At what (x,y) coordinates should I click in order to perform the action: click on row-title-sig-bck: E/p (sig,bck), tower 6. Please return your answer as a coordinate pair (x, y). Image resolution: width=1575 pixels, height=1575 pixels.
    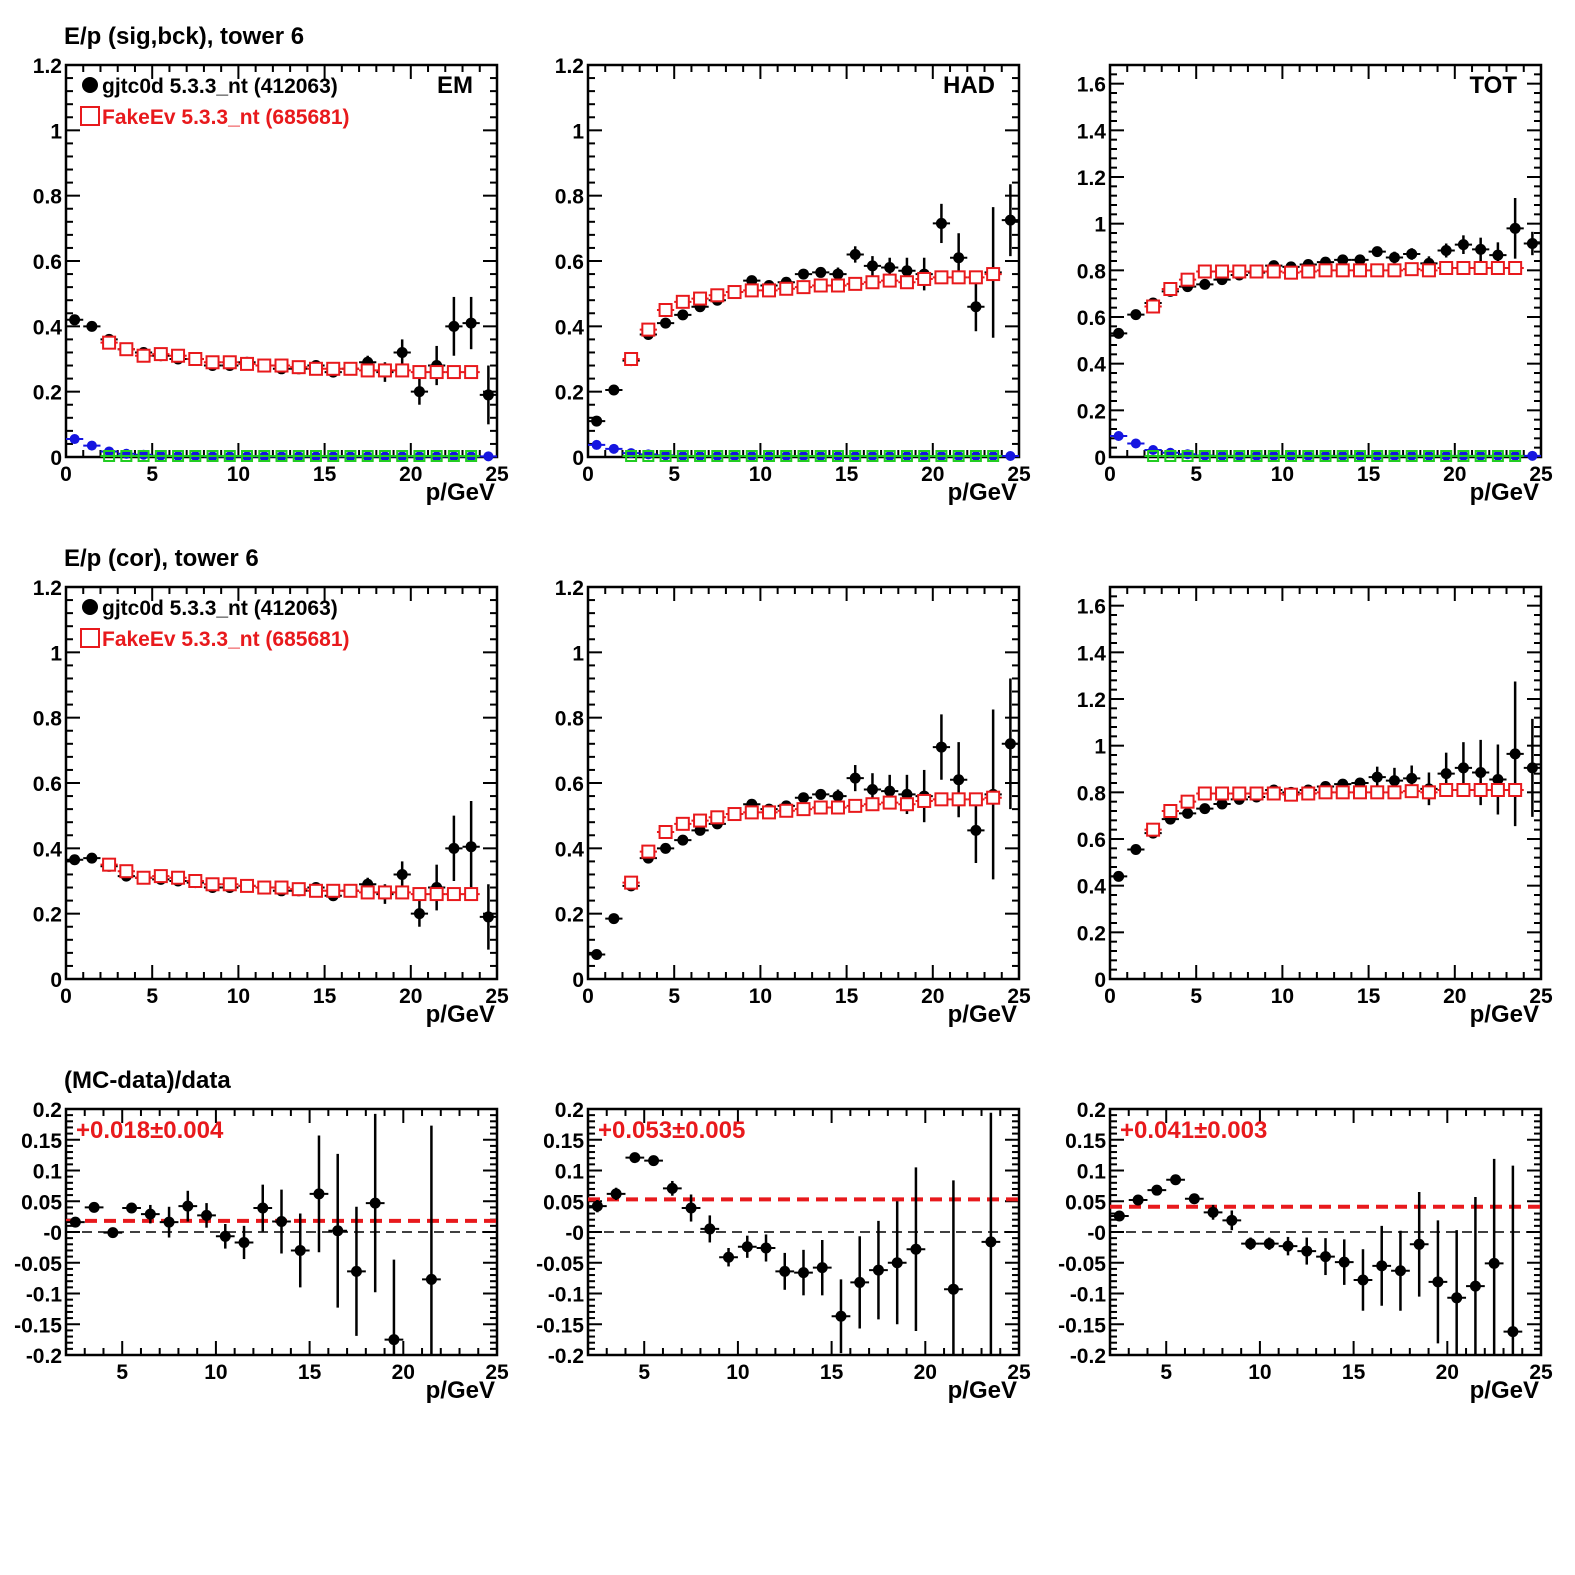
    Looking at the image, I should click on (184, 36).